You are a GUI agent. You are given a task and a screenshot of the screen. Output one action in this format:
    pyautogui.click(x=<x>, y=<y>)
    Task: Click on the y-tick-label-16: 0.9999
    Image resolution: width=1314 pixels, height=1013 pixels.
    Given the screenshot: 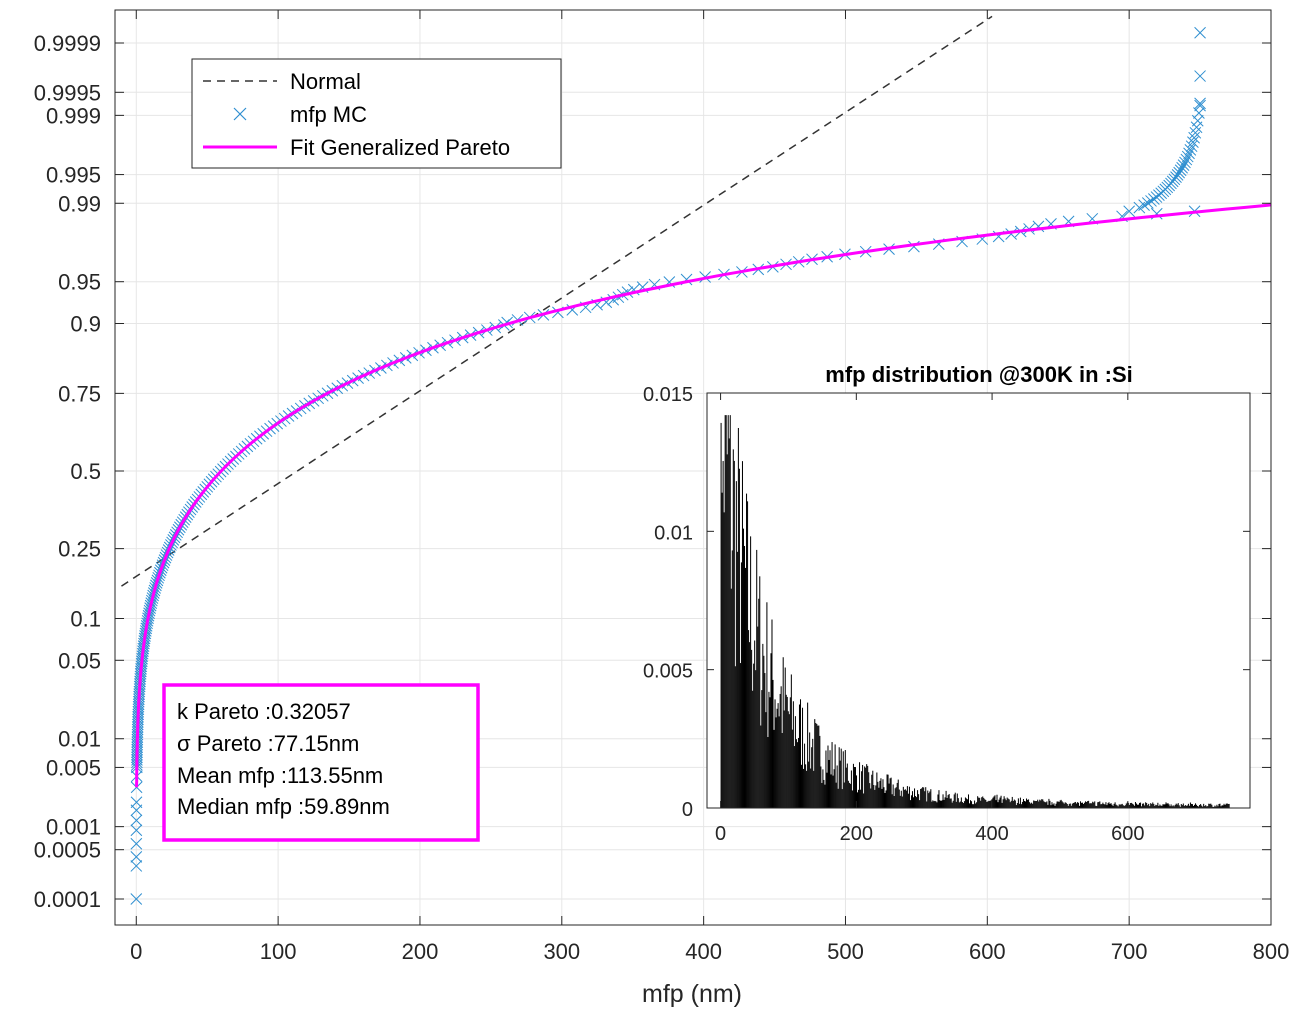 What is the action you would take?
    pyautogui.click(x=67, y=43)
    